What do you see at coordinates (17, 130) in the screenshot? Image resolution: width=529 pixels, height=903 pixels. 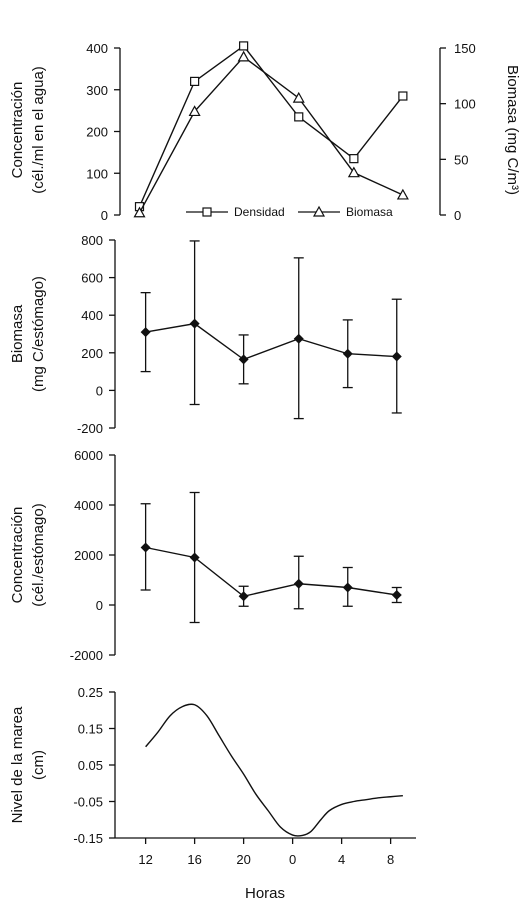 I see `panel1-y-axis-title-line1: Concentración` at bounding box center [17, 130].